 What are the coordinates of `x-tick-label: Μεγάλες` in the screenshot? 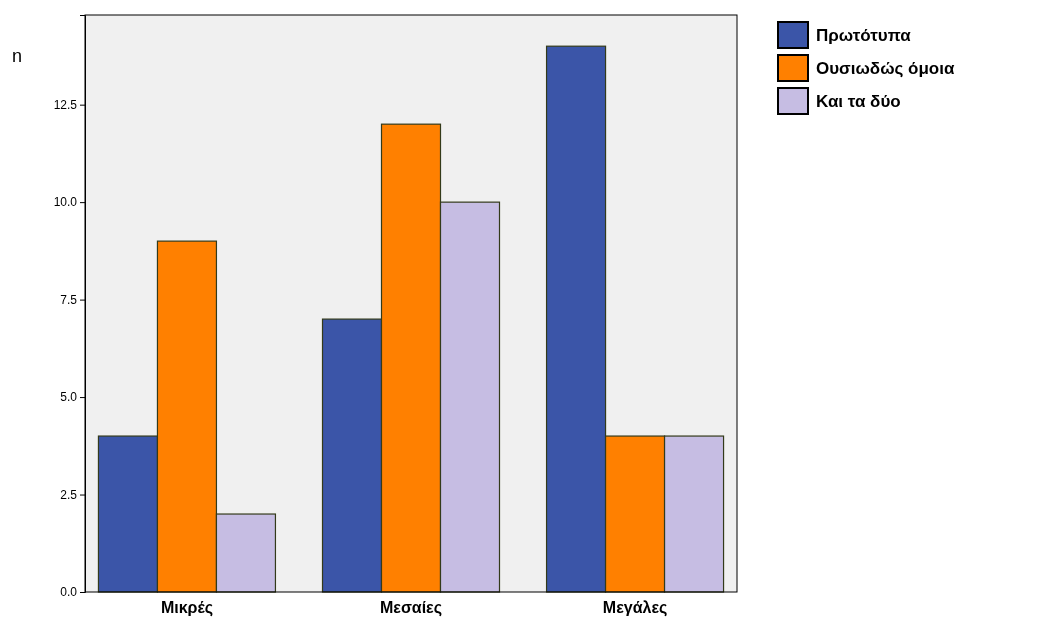 It's located at (635, 608).